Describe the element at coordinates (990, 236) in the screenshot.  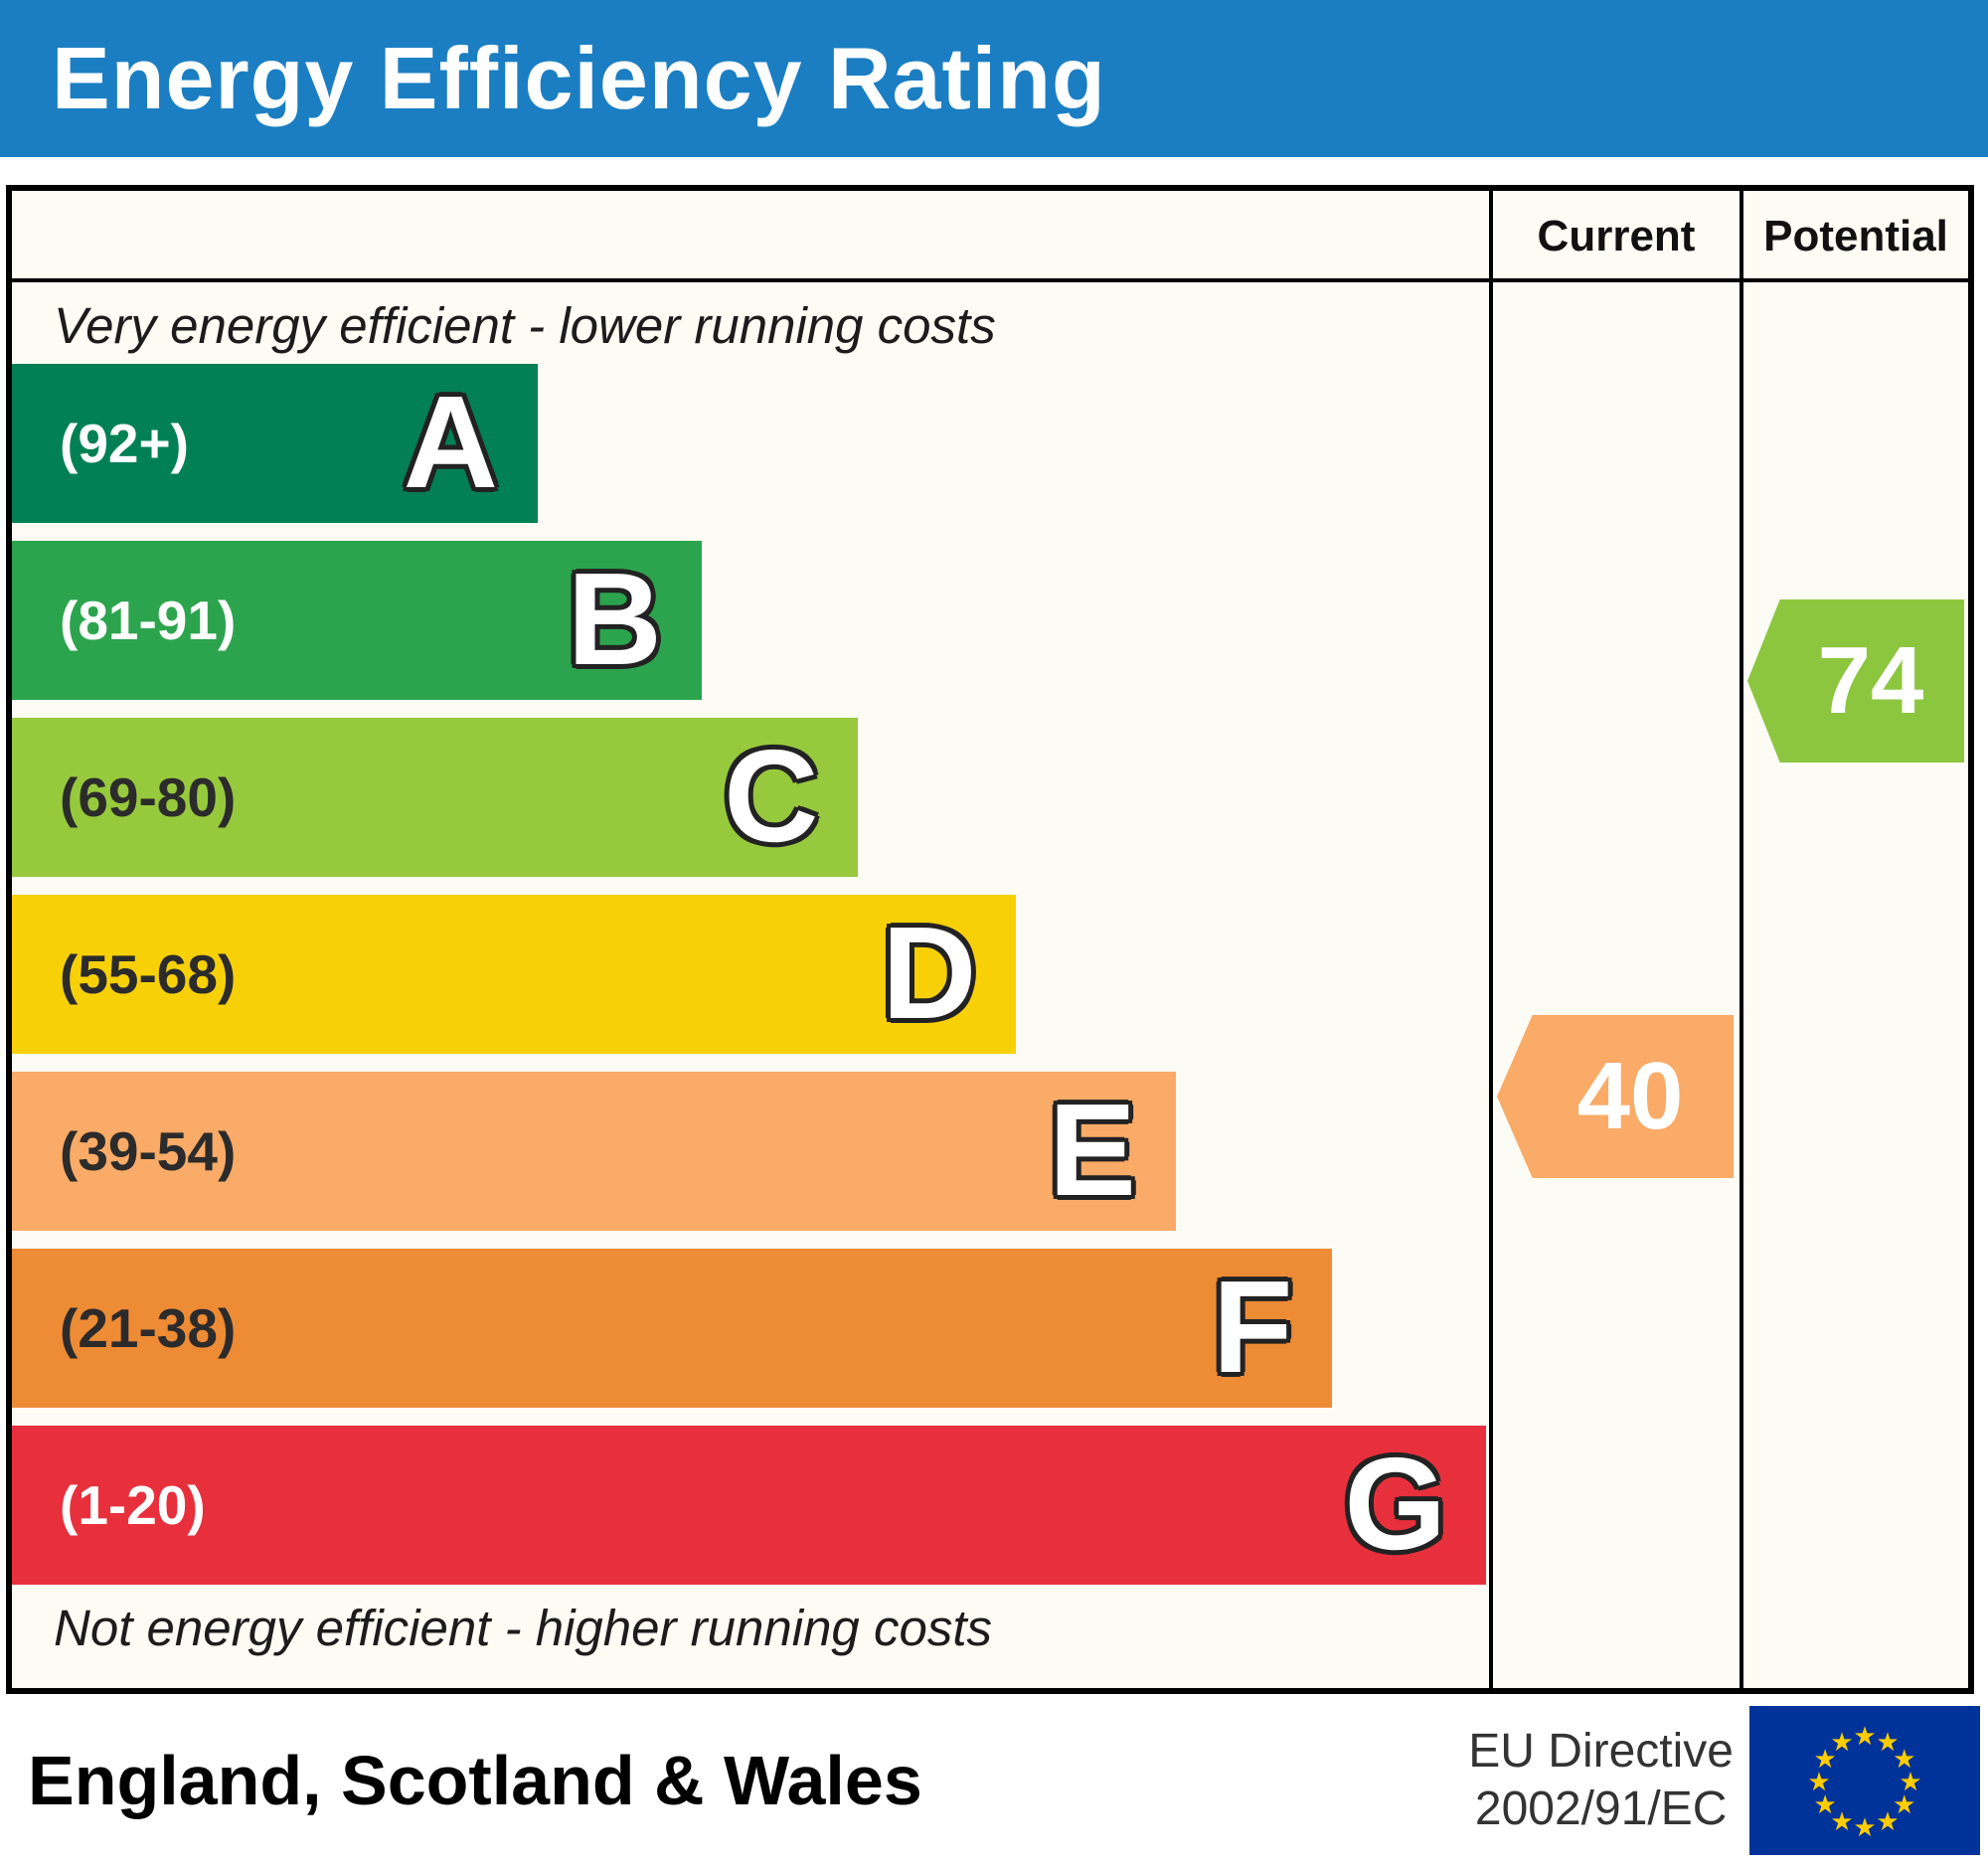
I see `table-header-row` at that location.